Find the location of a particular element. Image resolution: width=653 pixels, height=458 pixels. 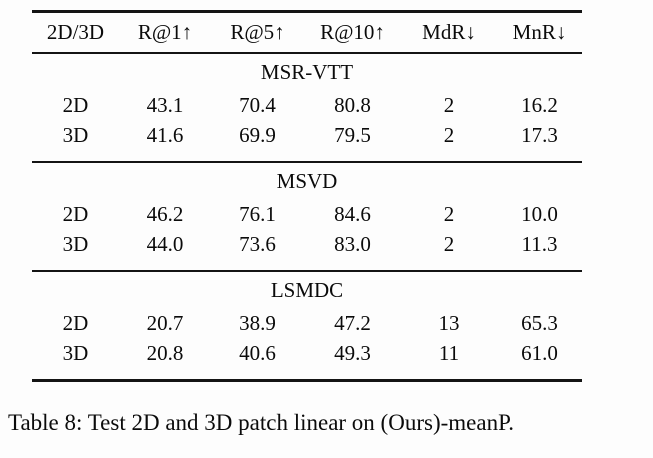

table-cell: 38.9 is located at coordinates (257, 322).